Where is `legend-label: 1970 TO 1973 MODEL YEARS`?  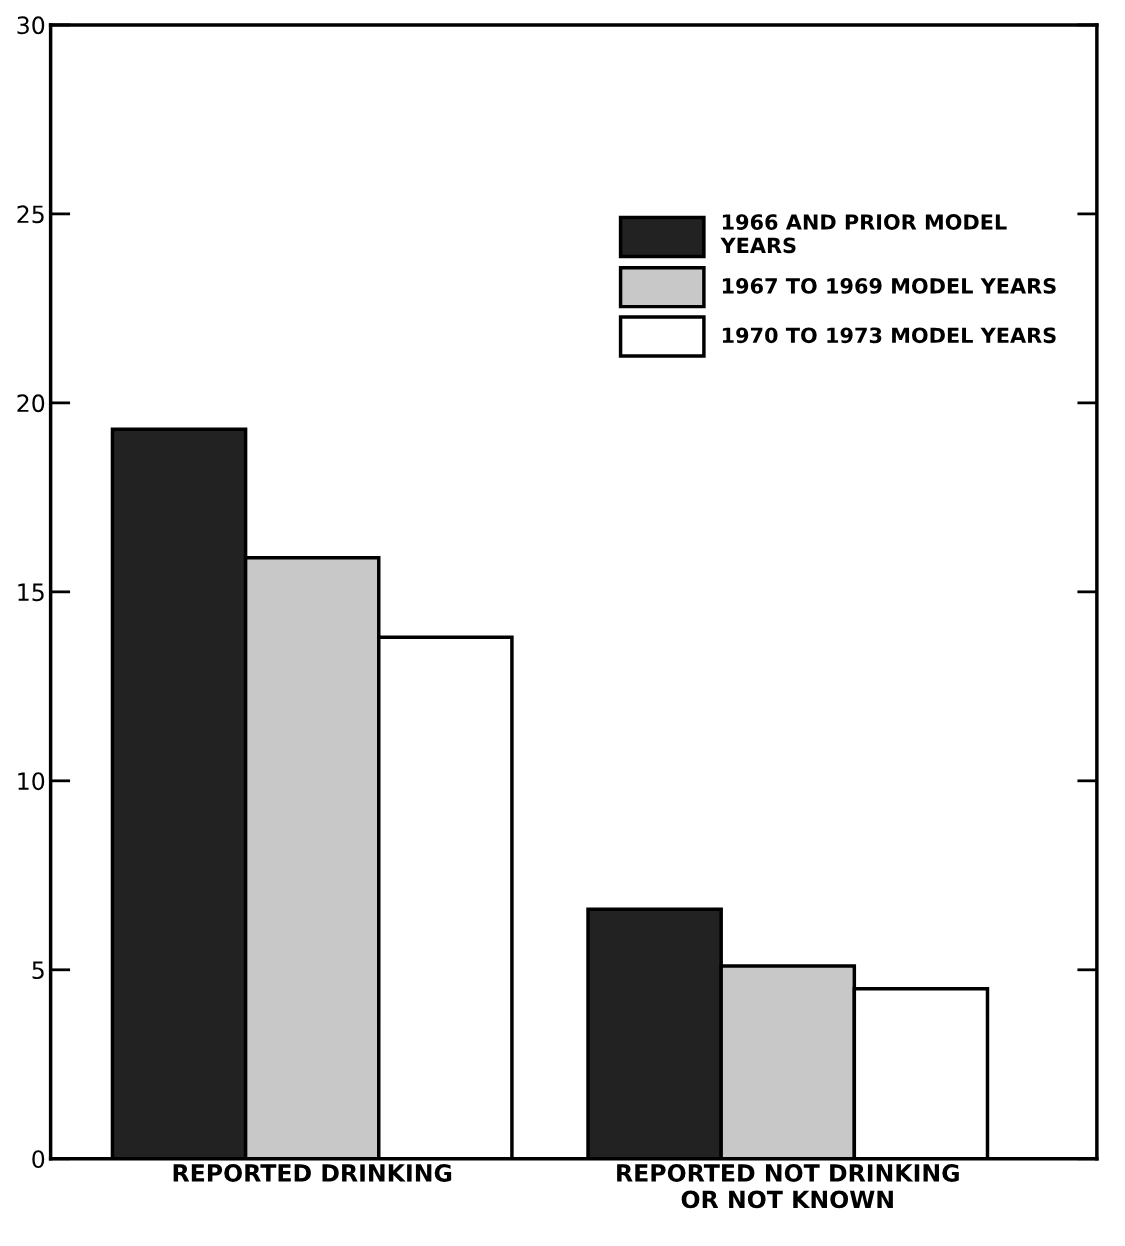
legend-label: 1970 TO 1973 MODEL YEARS is located at coordinates (889, 335).